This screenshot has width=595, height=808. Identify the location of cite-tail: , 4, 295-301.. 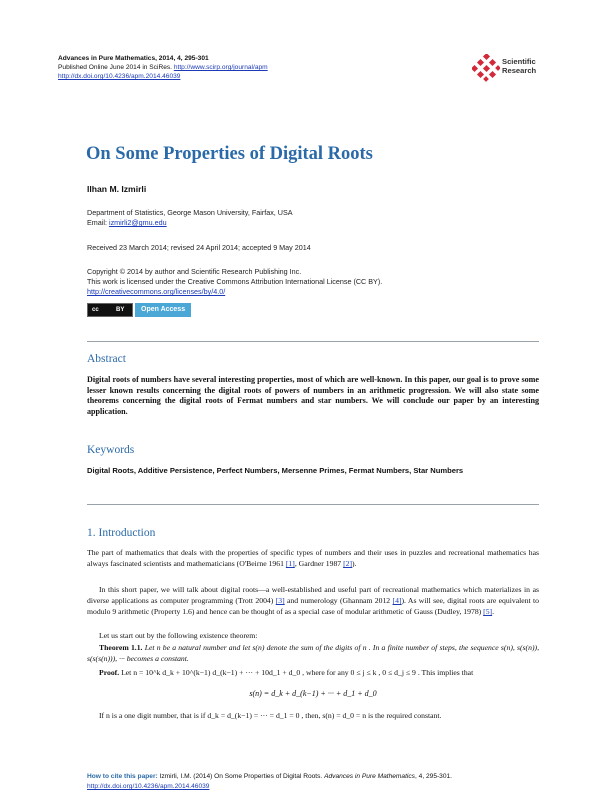
(433, 776).